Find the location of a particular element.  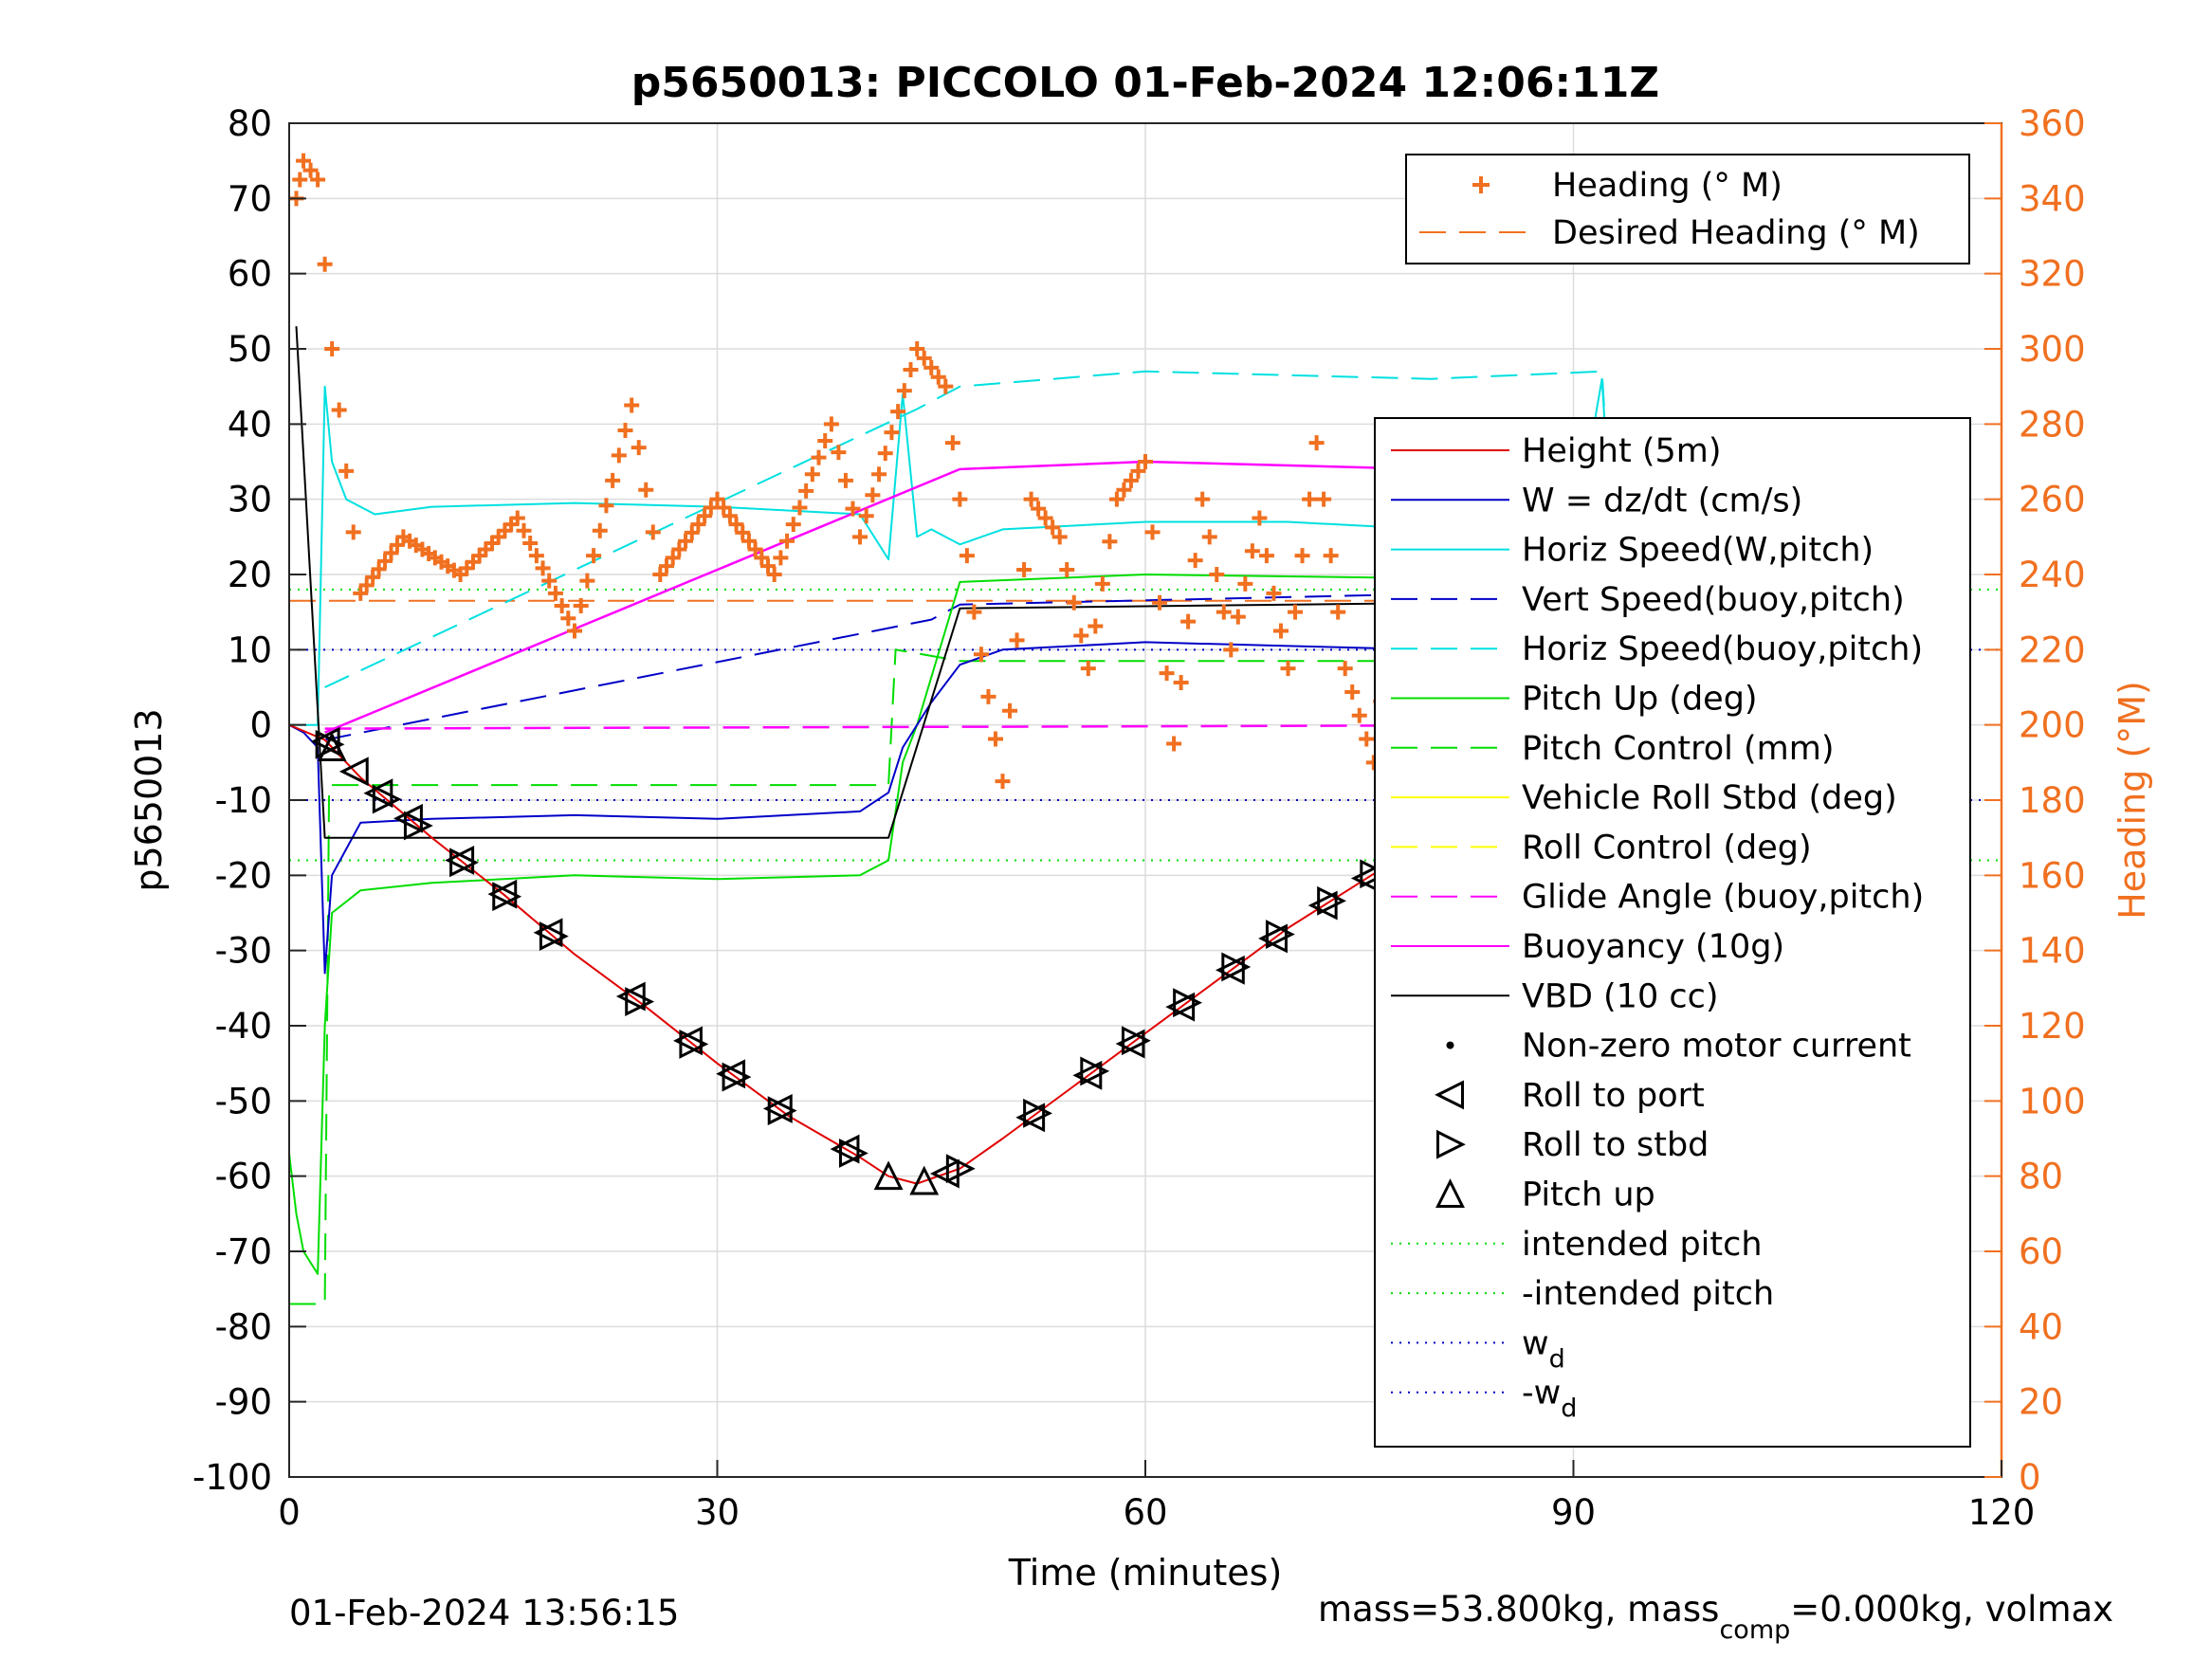

legend-label: Pitch Up (deg) is located at coordinates (1640, 700).